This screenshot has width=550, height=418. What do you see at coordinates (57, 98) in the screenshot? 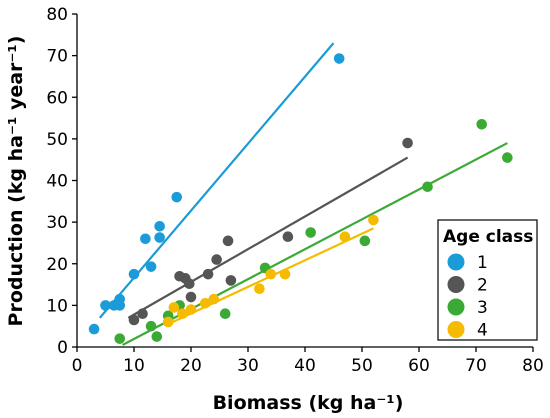
I see `y-tick-label: 60` at bounding box center [57, 98].